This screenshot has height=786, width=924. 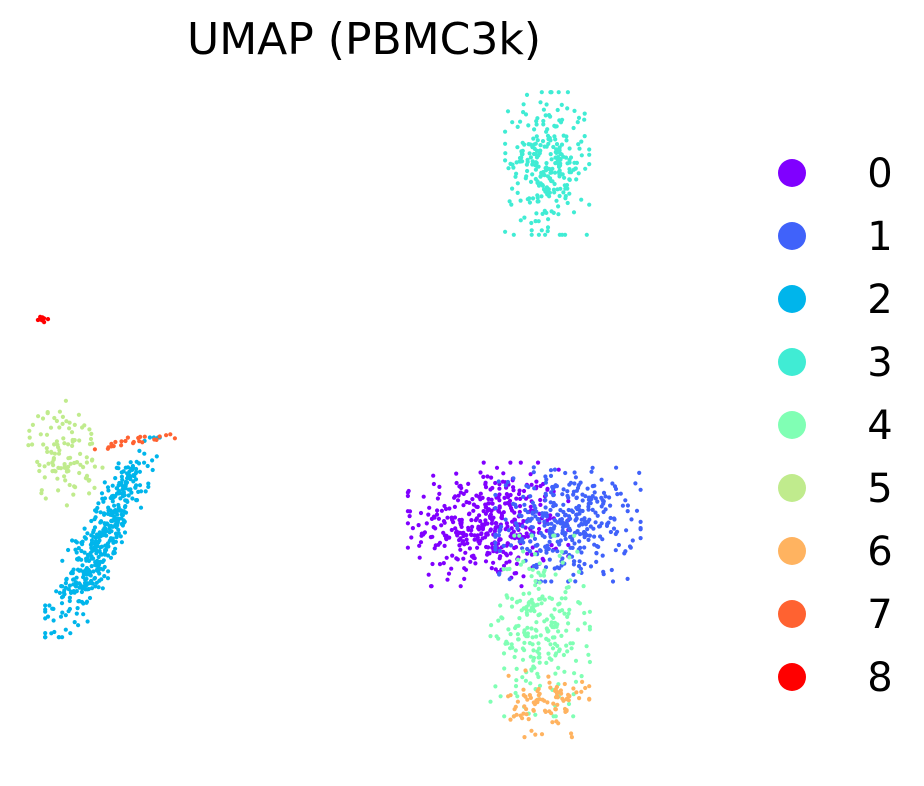 What do you see at coordinates (879, 552) in the screenshot?
I see `legend-label-6: 6` at bounding box center [879, 552].